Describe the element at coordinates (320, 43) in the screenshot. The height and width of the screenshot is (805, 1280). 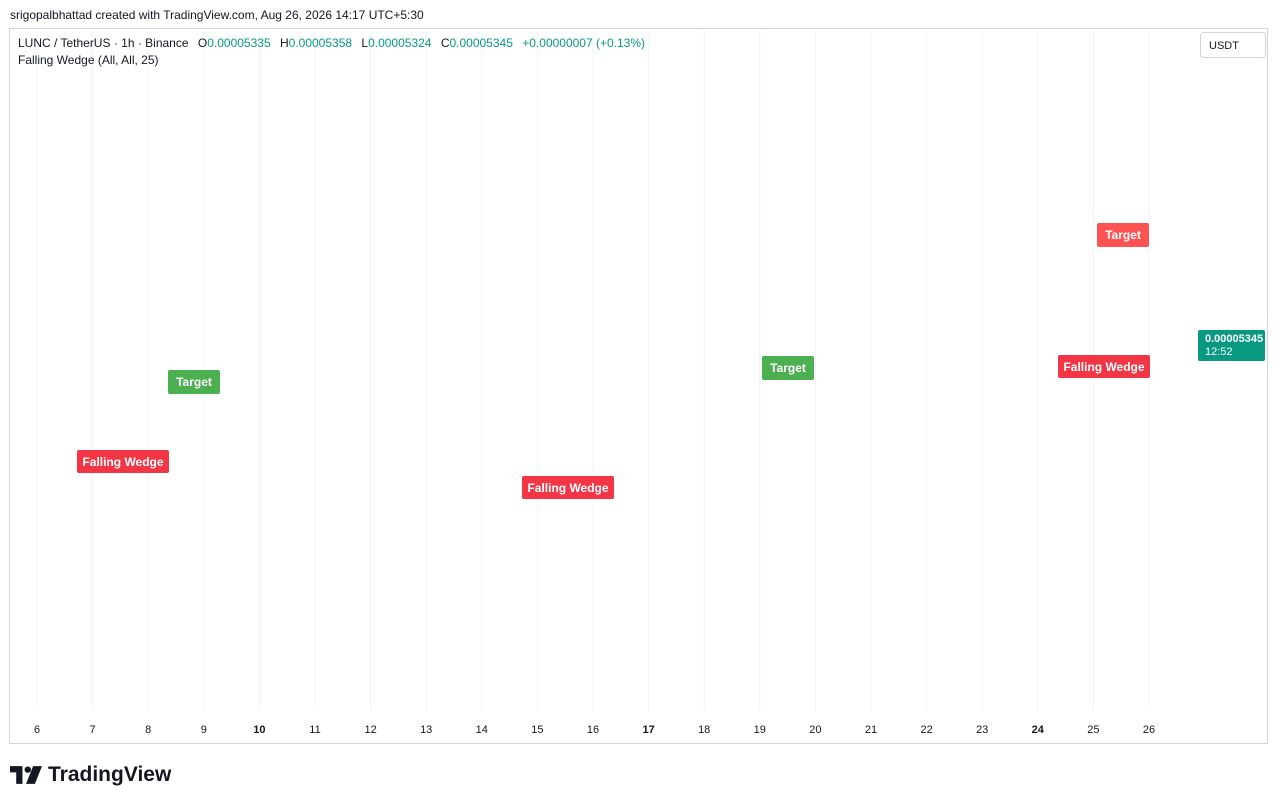
I see `high-value: 0.00005358` at that location.